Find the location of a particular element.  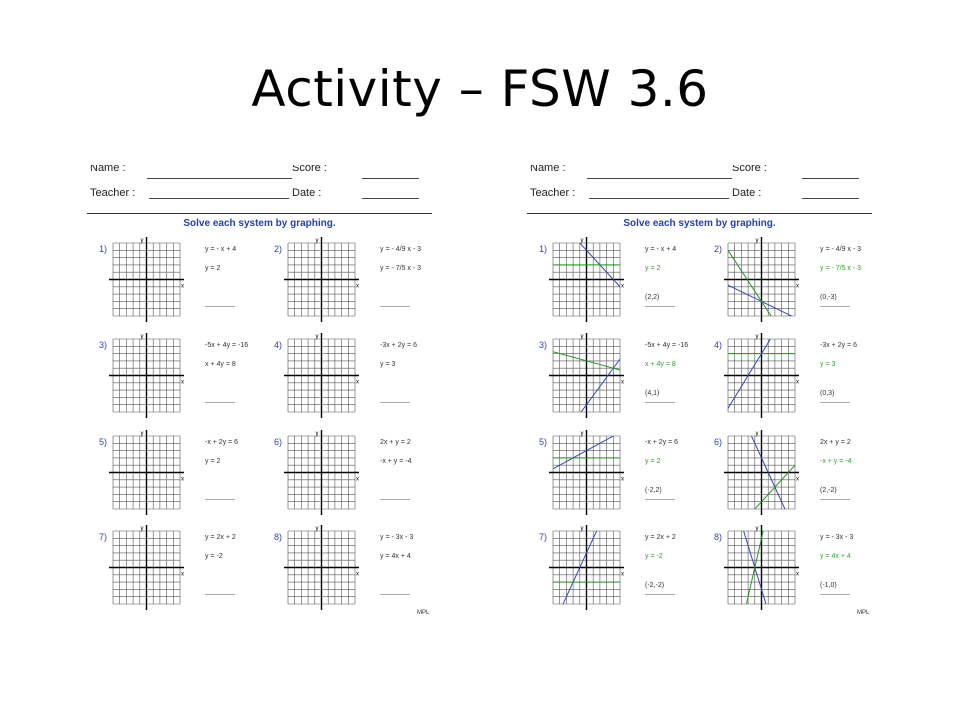

answer-text: (2,-2) is located at coordinates (828, 490).